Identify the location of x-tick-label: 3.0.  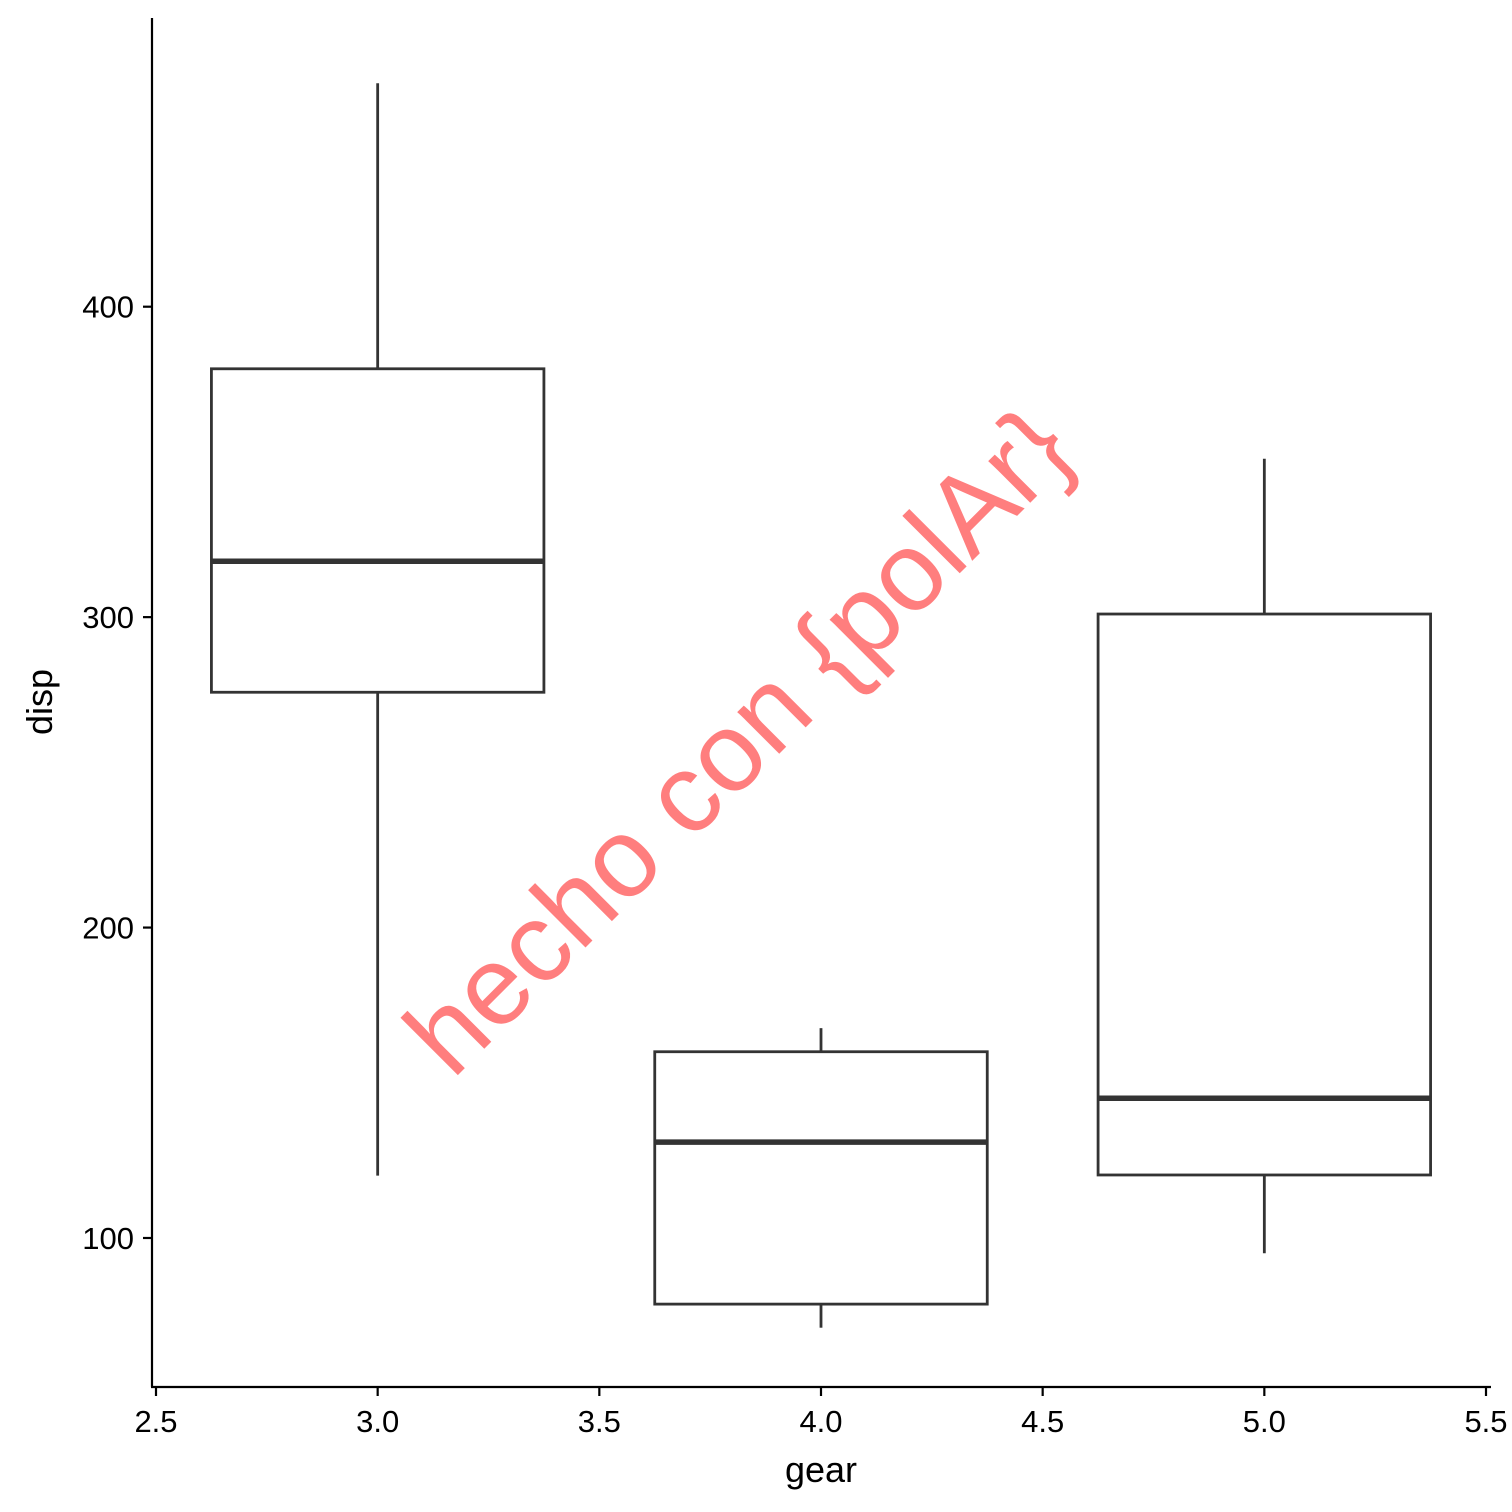
(377, 1421).